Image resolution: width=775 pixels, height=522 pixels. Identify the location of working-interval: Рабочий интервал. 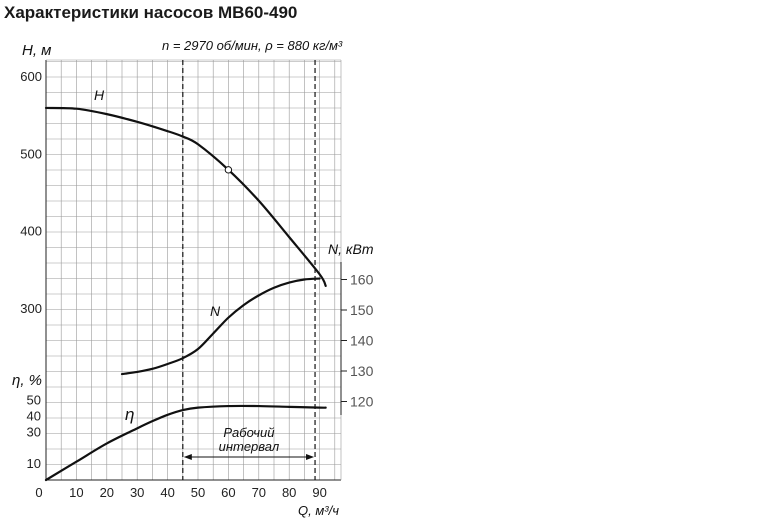
(249, 270).